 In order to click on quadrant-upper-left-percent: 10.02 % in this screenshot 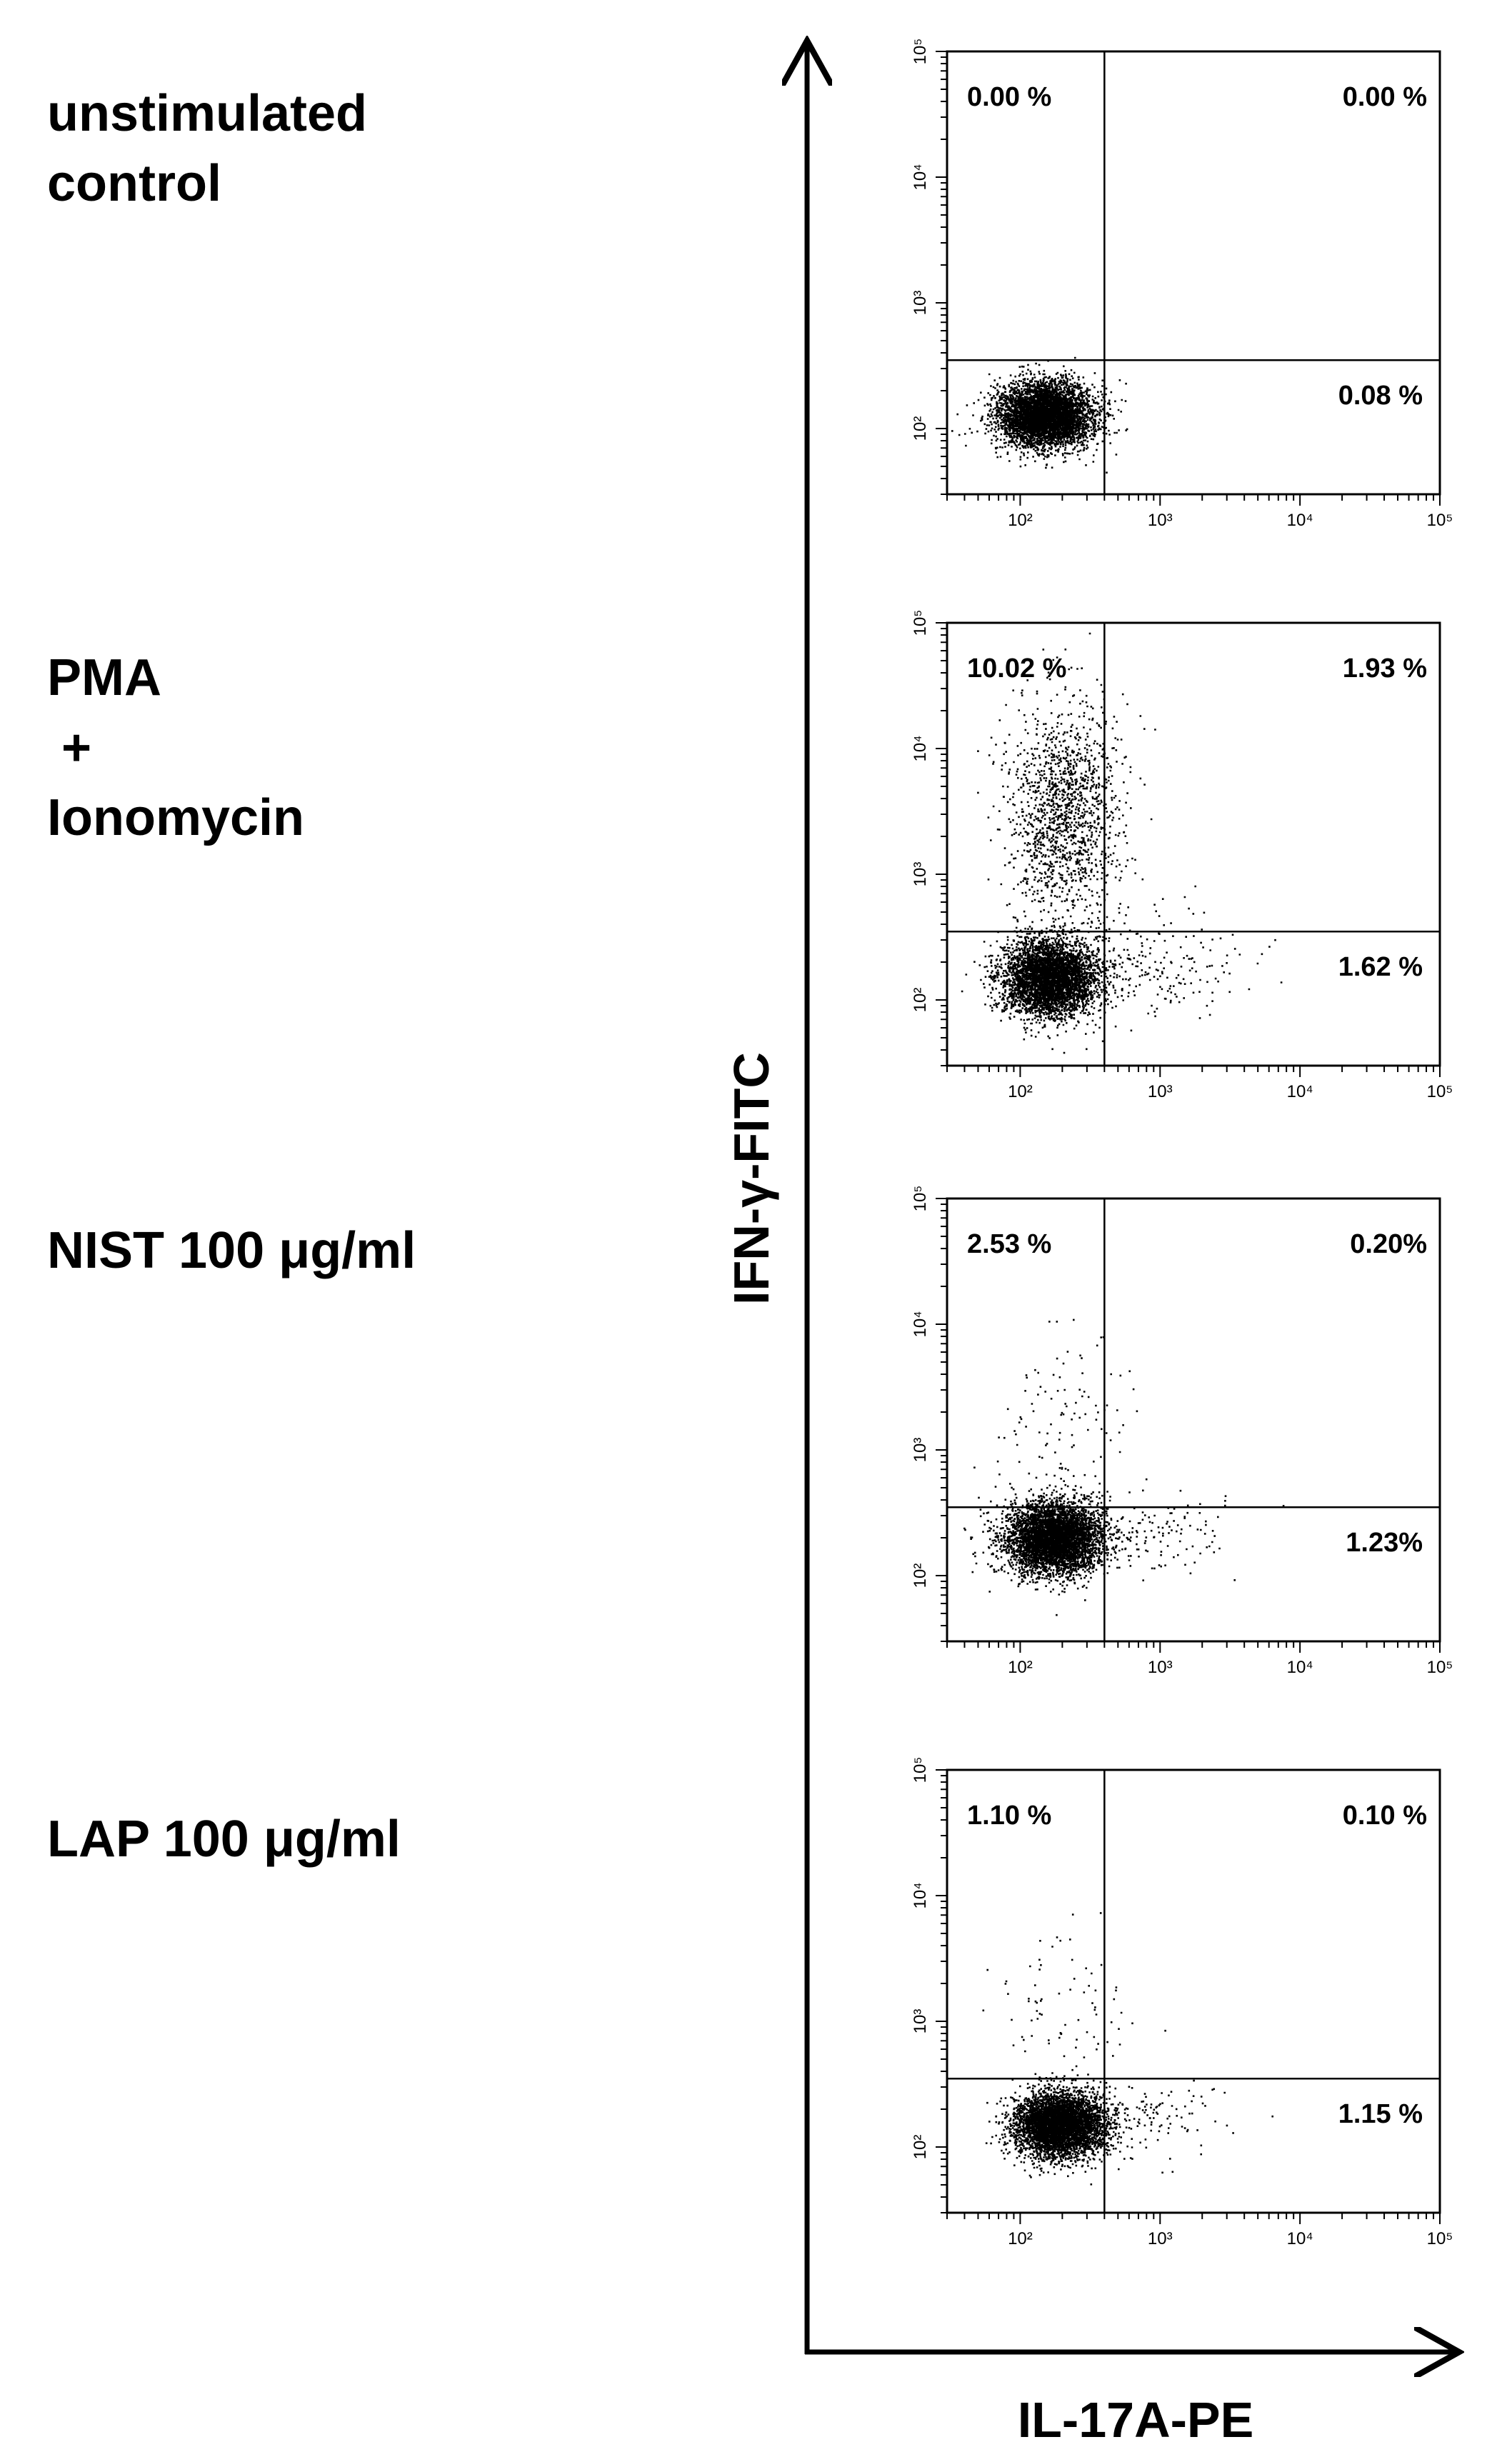, I will do `click(1016, 669)`.